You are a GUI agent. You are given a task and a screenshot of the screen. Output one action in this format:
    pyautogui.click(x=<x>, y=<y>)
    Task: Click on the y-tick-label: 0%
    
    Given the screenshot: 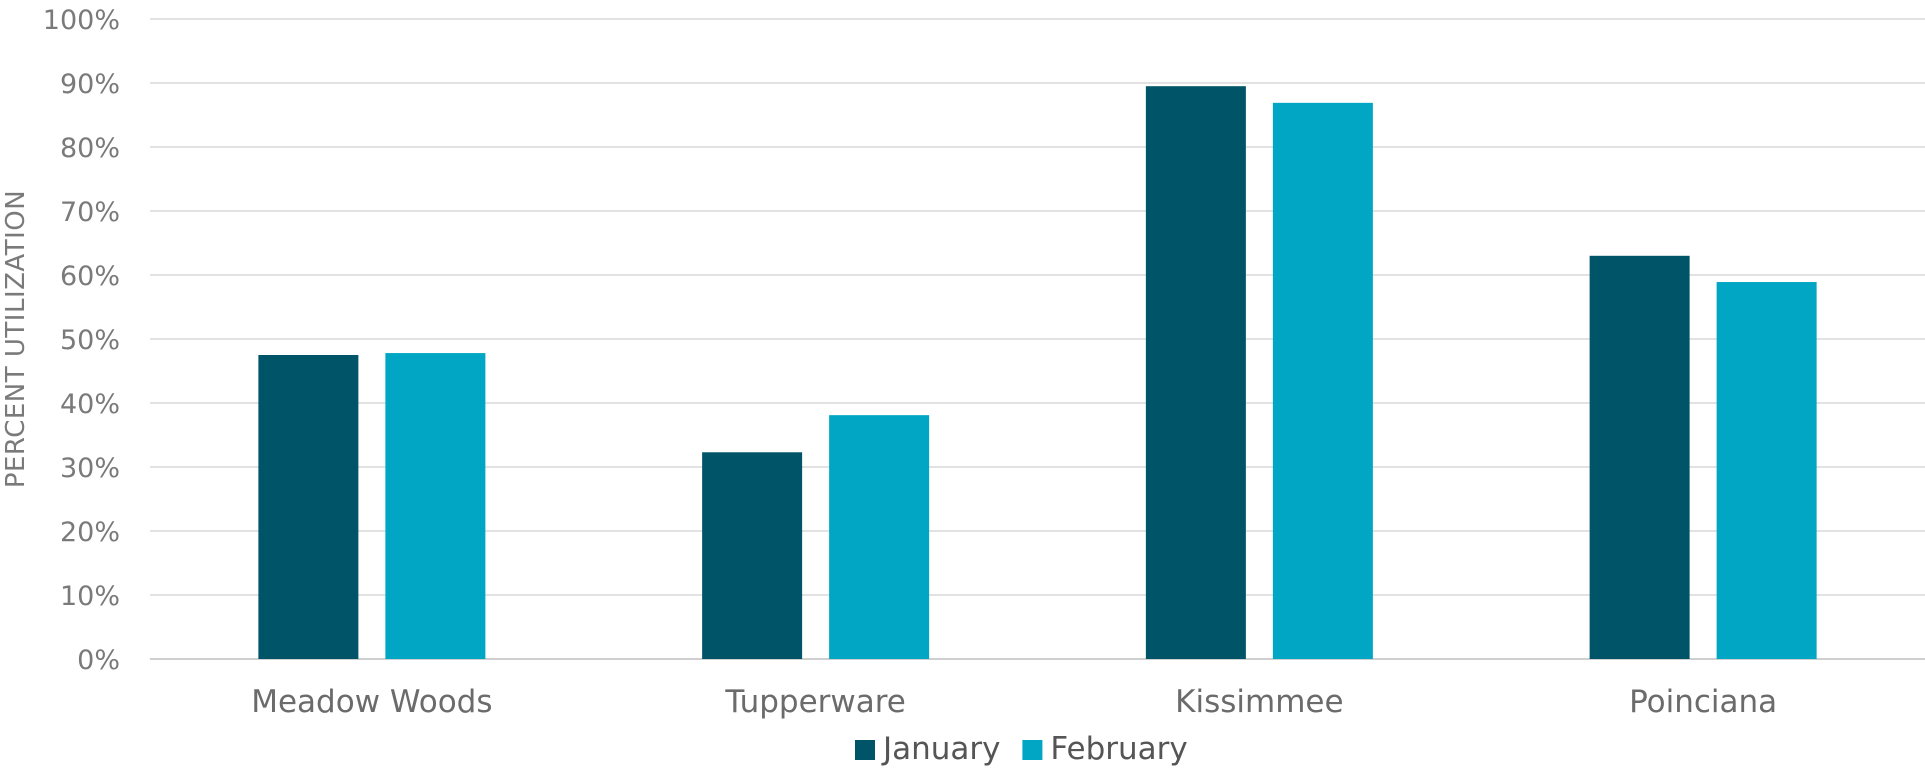 What is the action you would take?
    pyautogui.click(x=98, y=660)
    